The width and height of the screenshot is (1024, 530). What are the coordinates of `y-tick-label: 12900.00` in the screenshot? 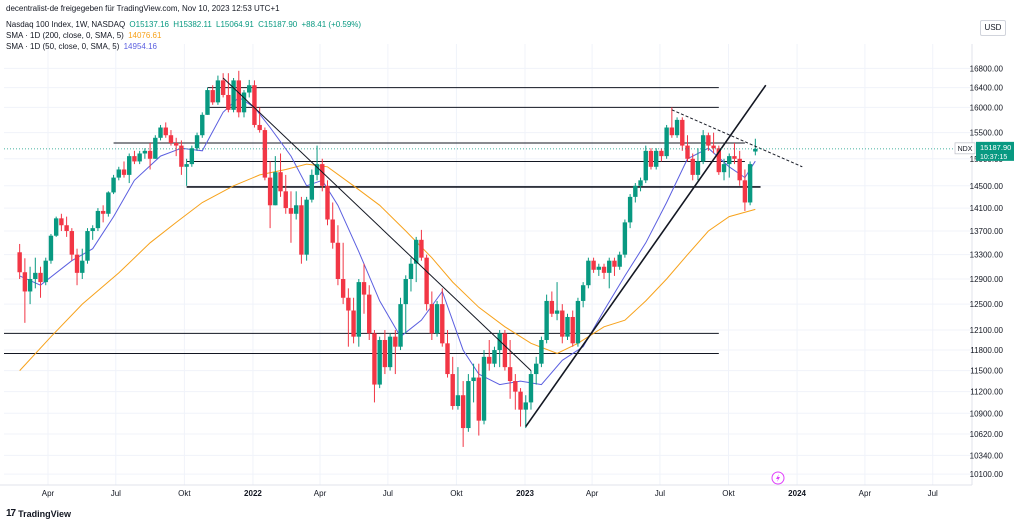 It's located at (987, 279).